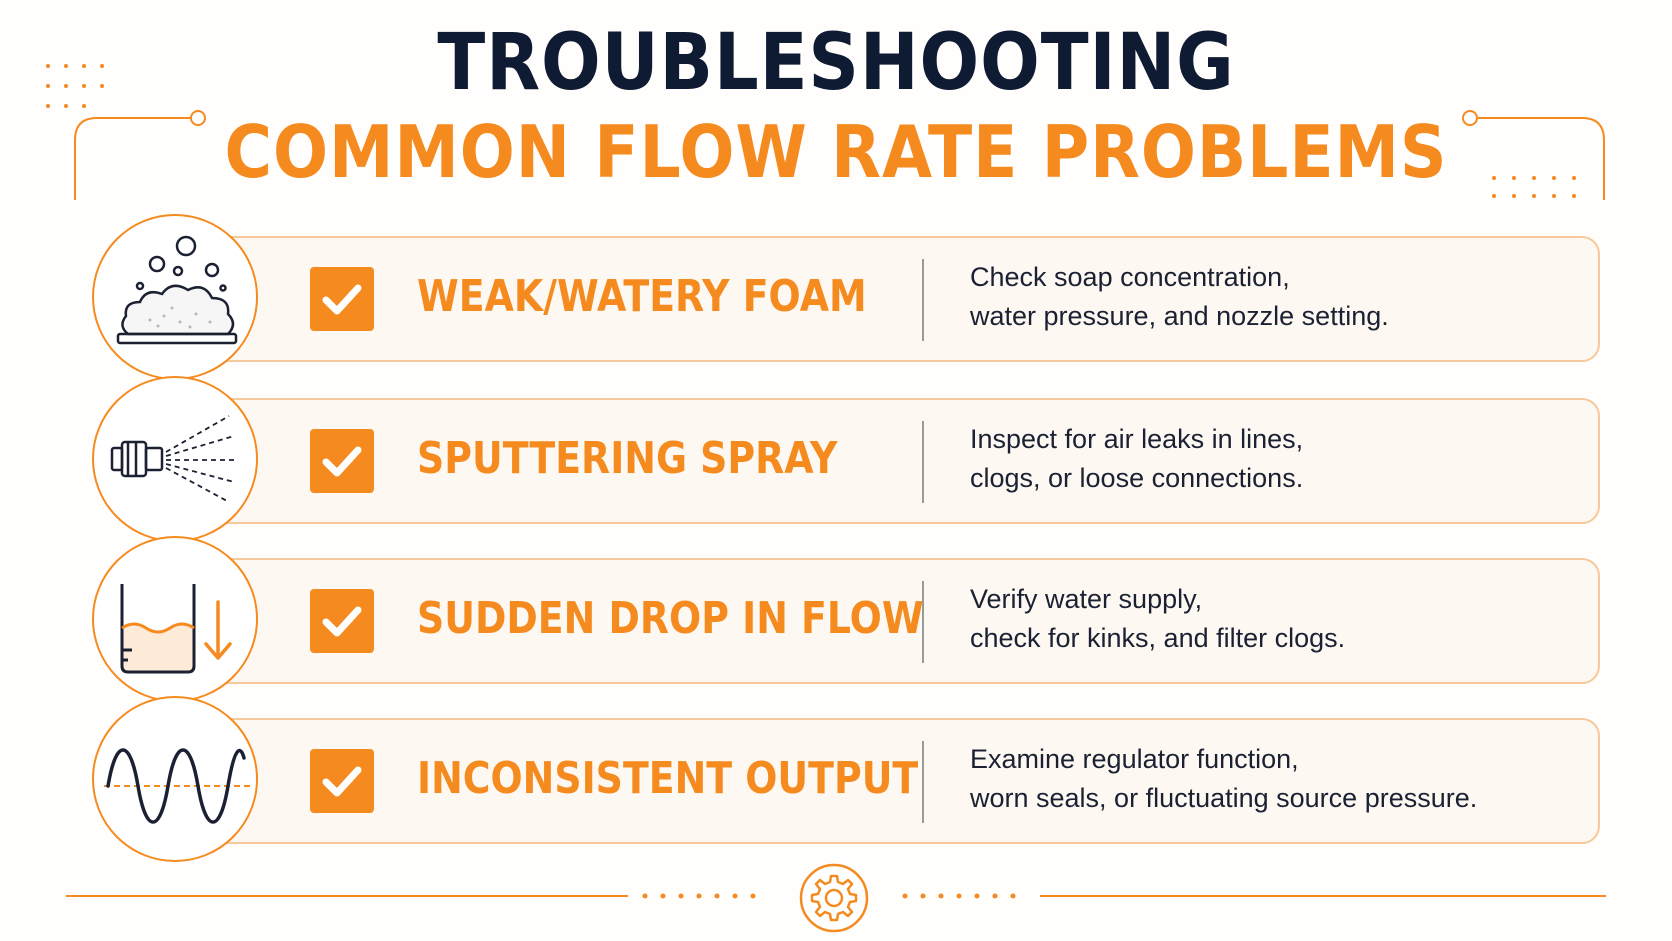  What do you see at coordinates (670, 618) in the screenshot?
I see `problem-title: SUDDEN DROP IN FLOW` at bounding box center [670, 618].